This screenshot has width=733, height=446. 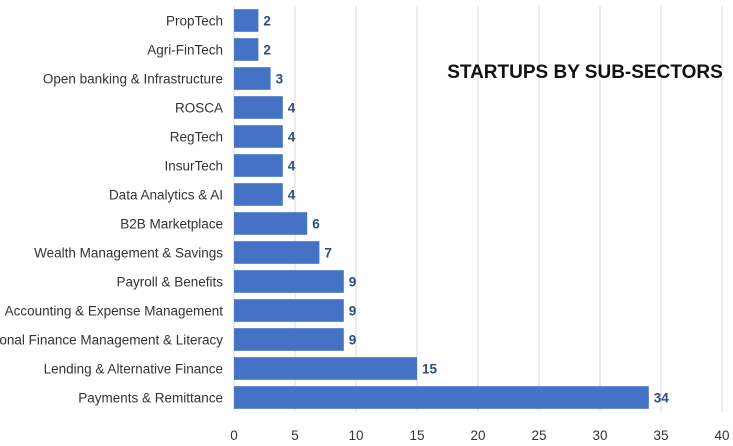 What do you see at coordinates (721, 435) in the screenshot?
I see `x-tick-label: 40` at bounding box center [721, 435].